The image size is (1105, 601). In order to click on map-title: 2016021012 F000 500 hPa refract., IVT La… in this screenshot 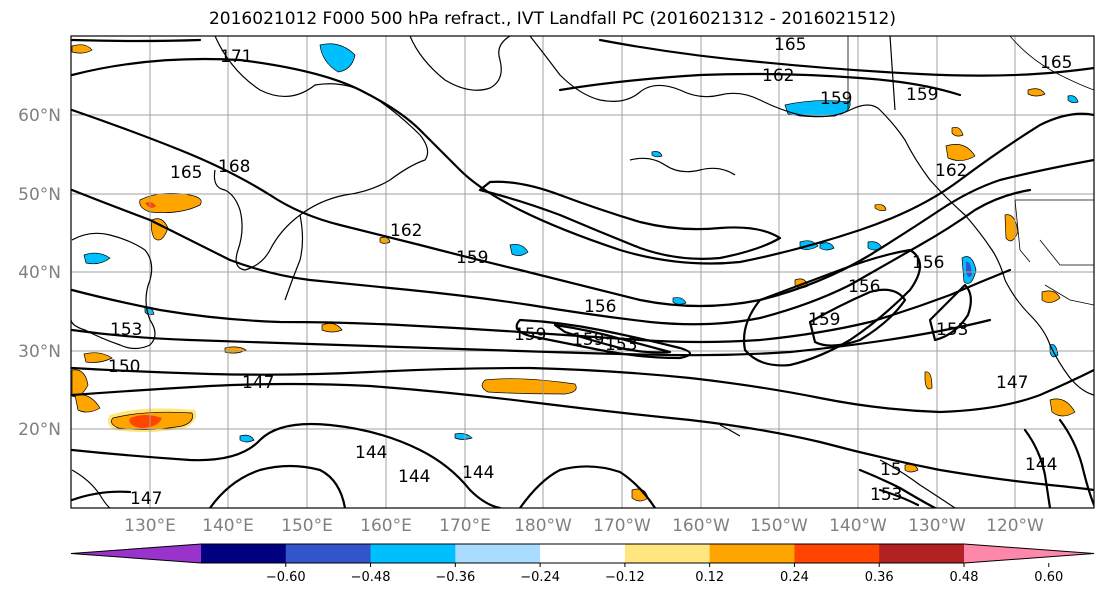, I will do `click(552, 19)`.